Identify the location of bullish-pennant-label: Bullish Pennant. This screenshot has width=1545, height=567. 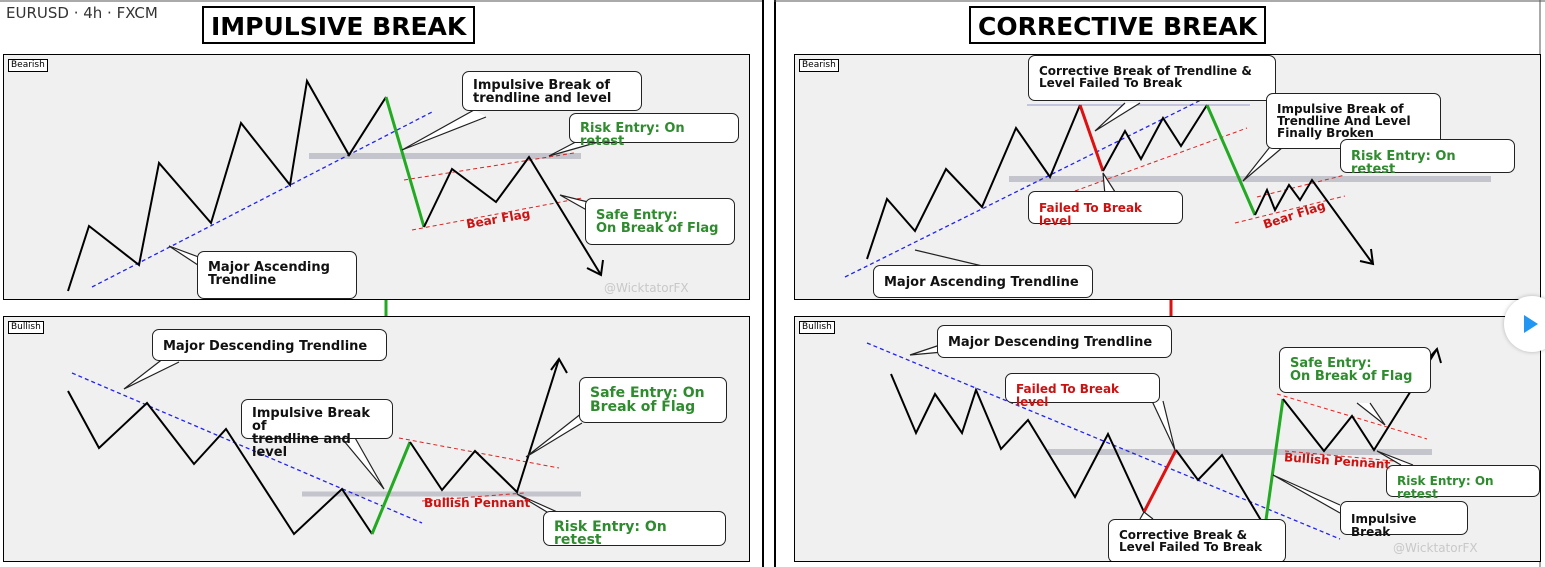
(477, 503).